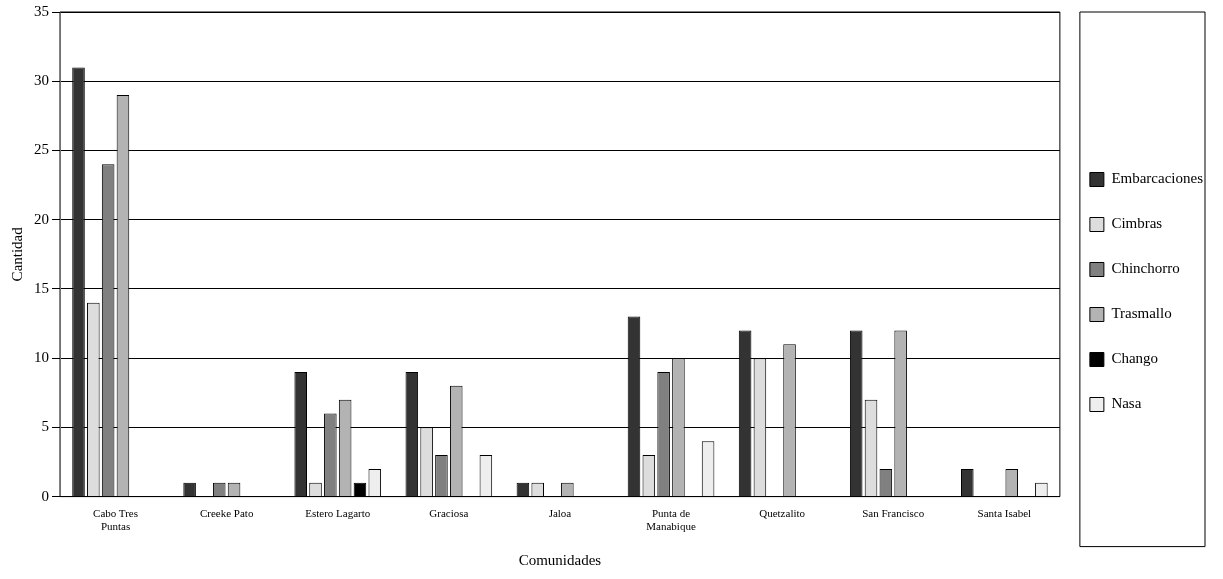  Describe the element at coordinates (560, 559) in the screenshot. I see `x-axis-title: Comunidades` at that location.